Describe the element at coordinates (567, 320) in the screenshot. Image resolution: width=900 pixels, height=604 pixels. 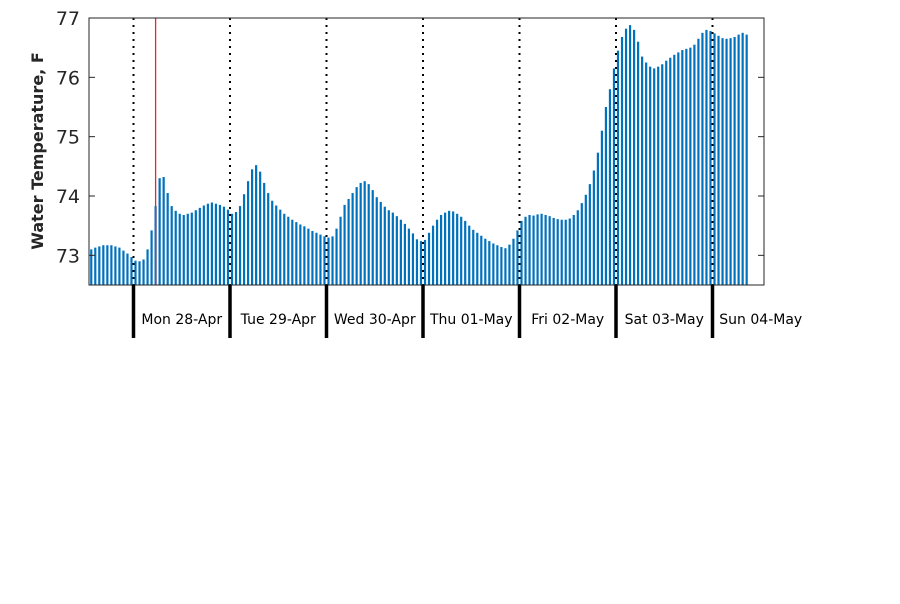
I see `day-label: Fri 02-May` at that location.